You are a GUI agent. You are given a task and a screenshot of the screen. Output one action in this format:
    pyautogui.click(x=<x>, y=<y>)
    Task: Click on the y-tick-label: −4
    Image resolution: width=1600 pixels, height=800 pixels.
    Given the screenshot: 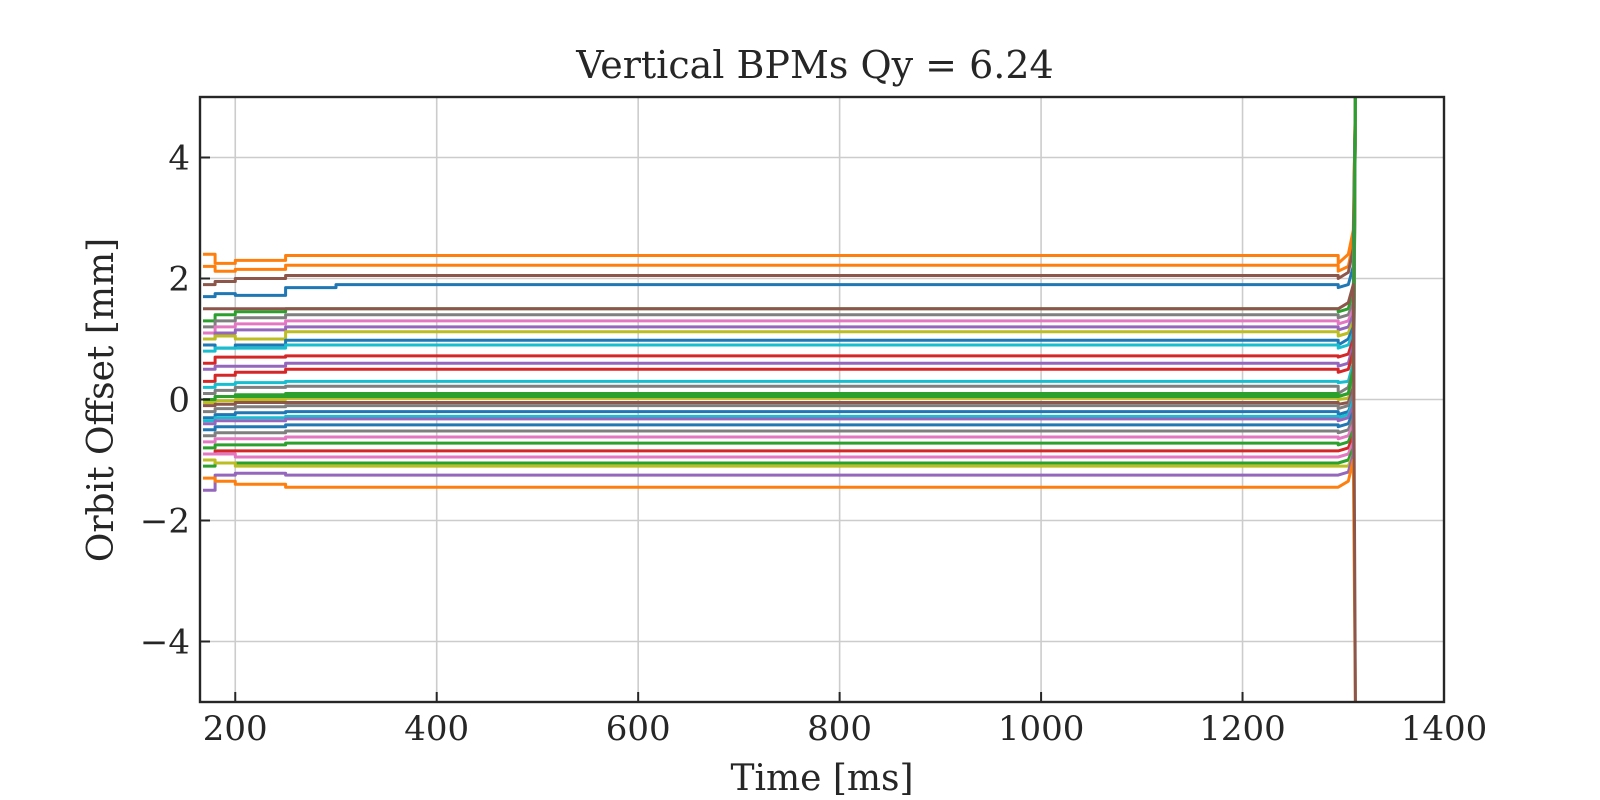 What is the action you would take?
    pyautogui.click(x=165, y=643)
    